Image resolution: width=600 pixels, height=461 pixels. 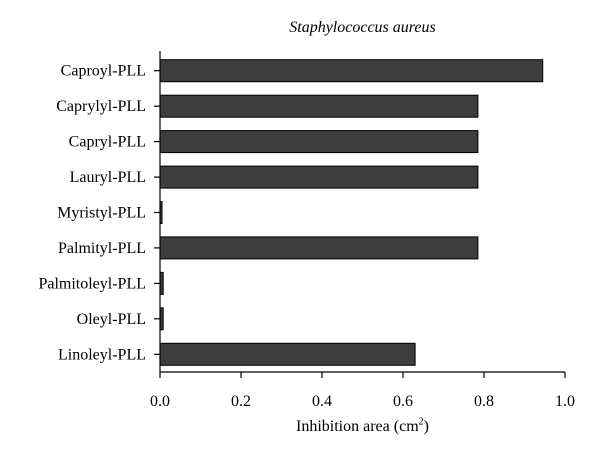 What do you see at coordinates (103, 71) in the screenshot?
I see `y-tick-label: Caproyl-PLL` at bounding box center [103, 71].